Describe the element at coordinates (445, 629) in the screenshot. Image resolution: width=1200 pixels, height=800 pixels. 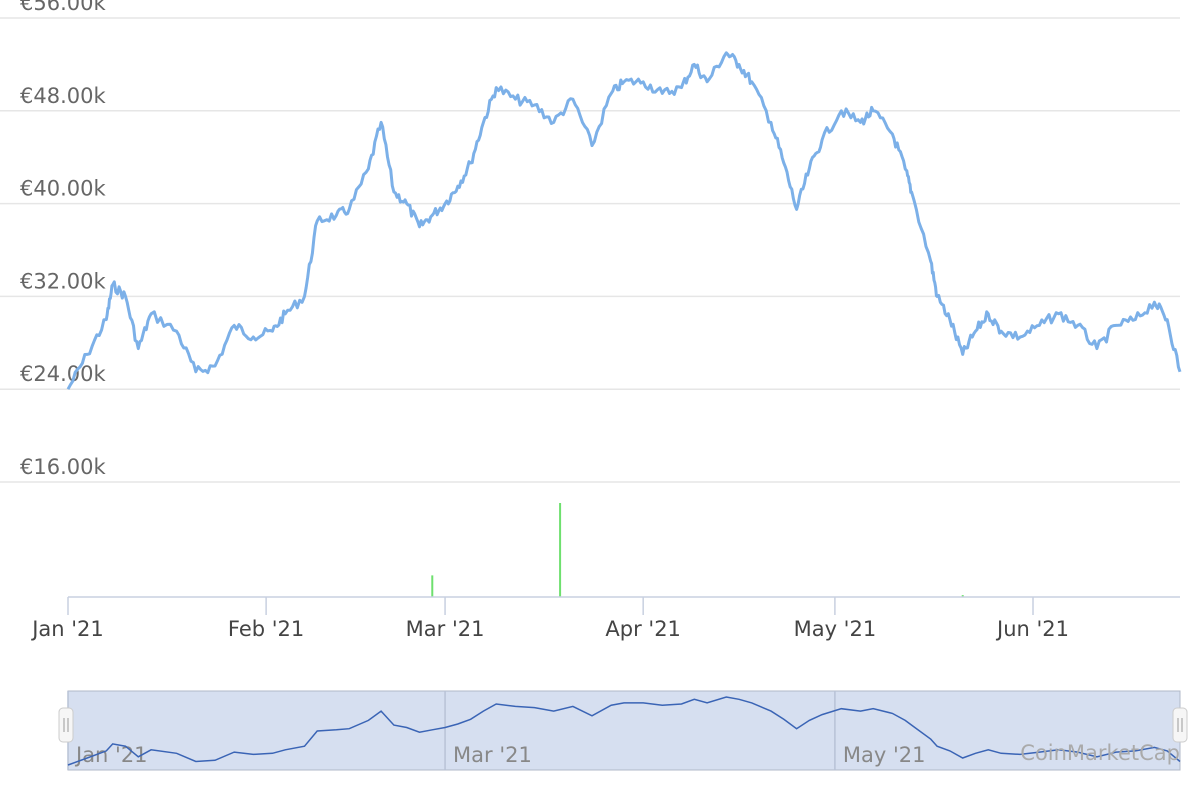
I see `x-tick-label: Mar '21` at that location.